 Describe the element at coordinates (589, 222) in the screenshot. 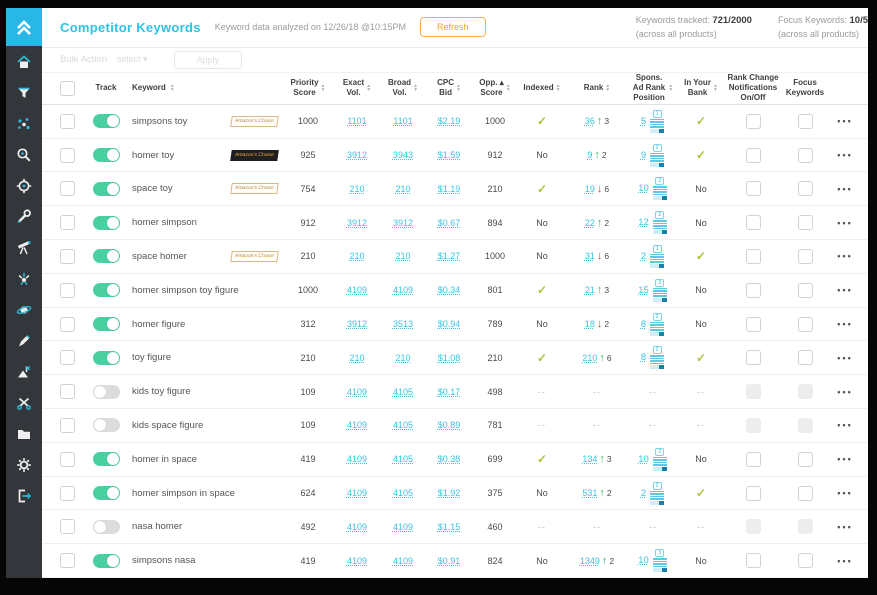

I see `rank-link: 22` at that location.